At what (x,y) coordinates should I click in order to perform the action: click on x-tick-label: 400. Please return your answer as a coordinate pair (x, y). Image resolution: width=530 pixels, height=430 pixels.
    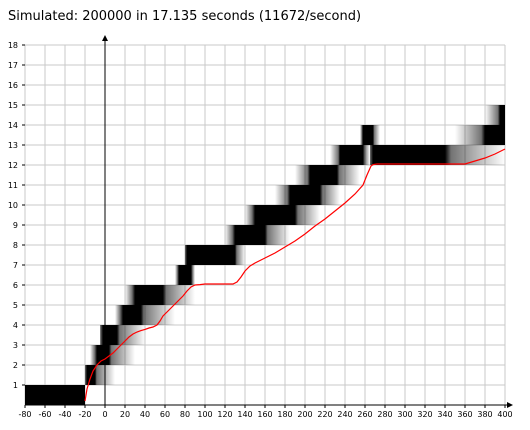
    Looking at the image, I should click on (504, 414).